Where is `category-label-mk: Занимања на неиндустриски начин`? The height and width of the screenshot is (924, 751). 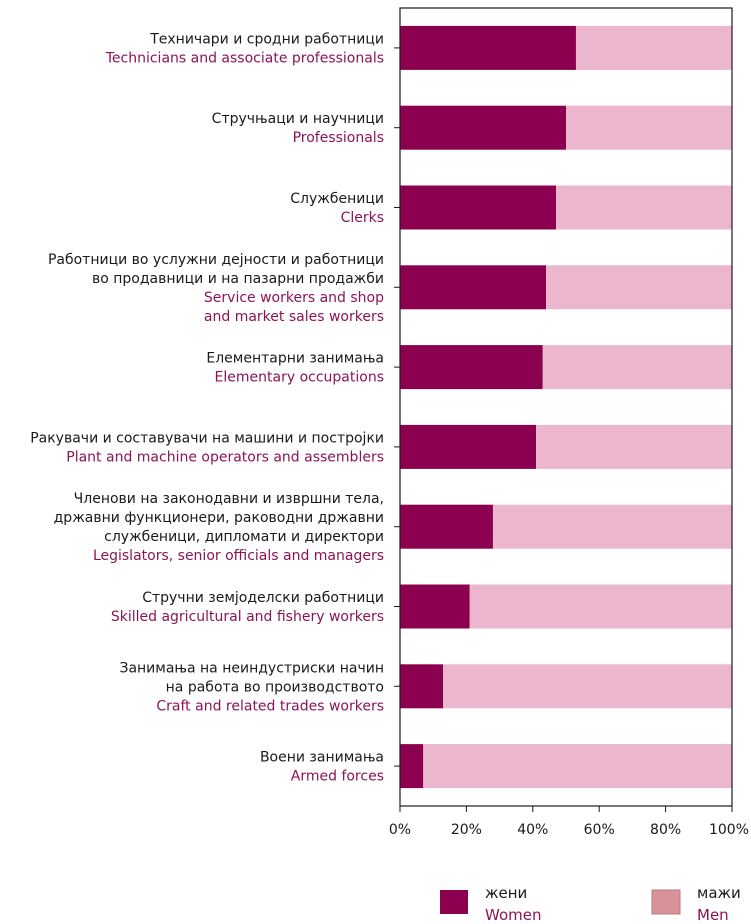 category-label-mk: Занимања на неиндустриски начин is located at coordinates (251, 668).